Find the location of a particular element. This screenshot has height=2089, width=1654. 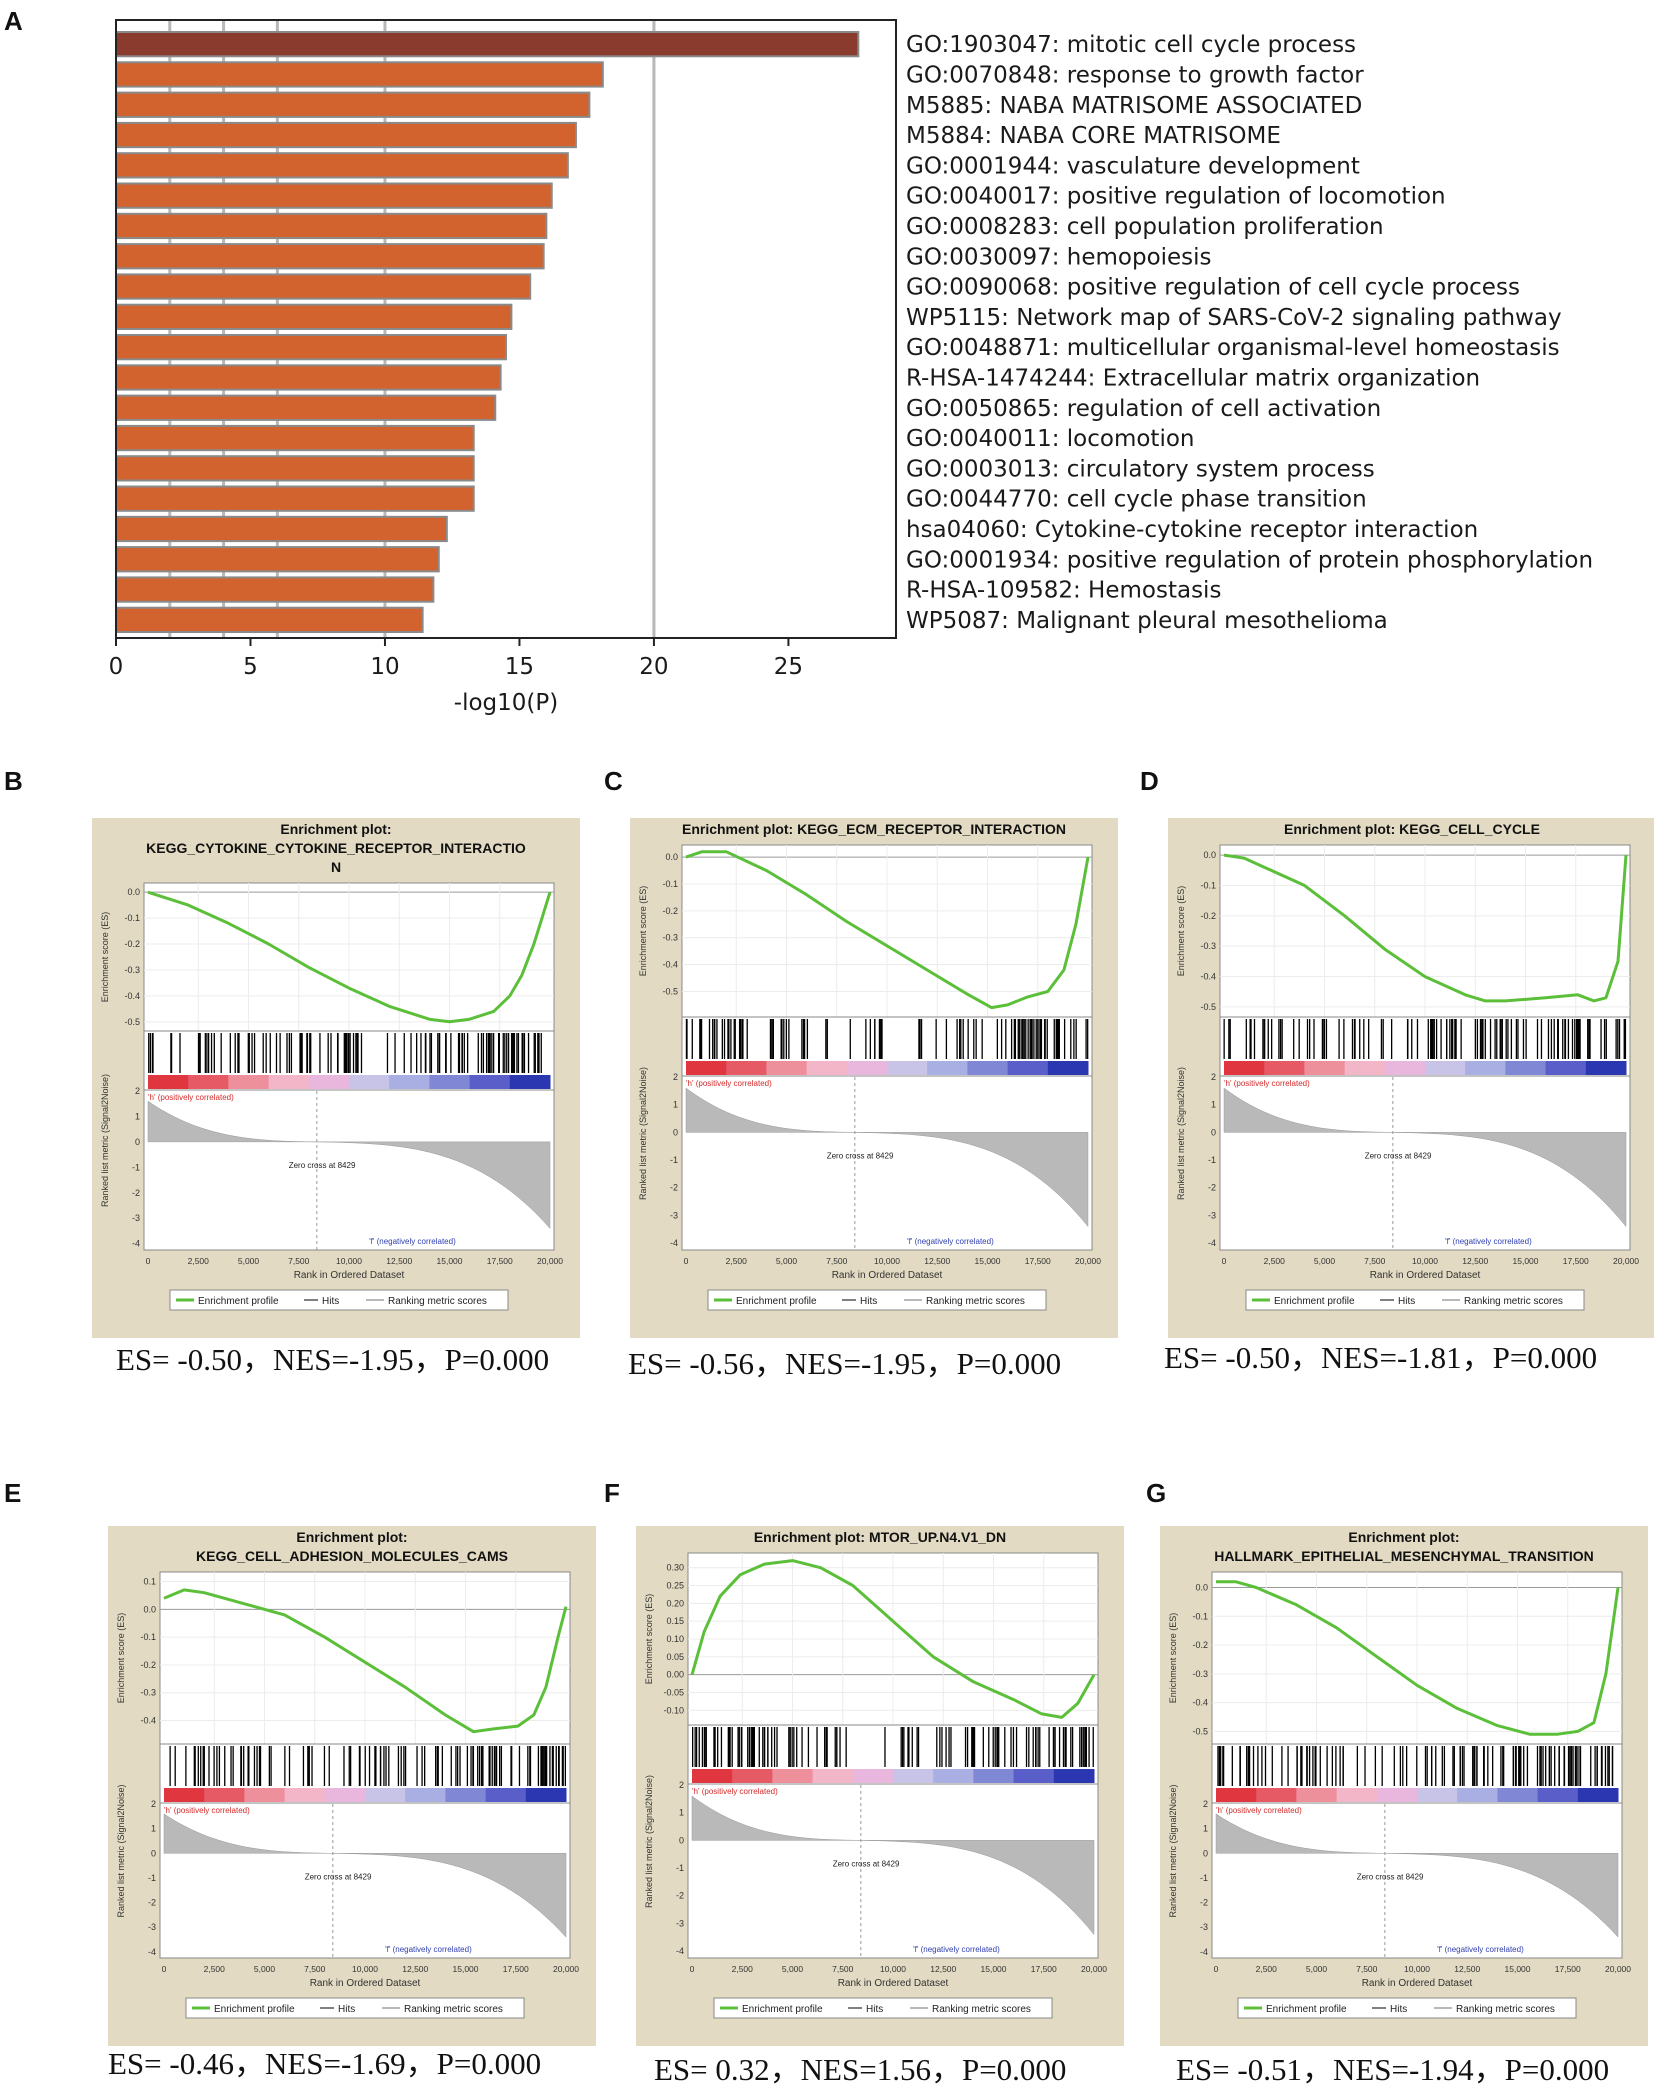

es-tick-label: 0.20 is located at coordinates (675, 1603).